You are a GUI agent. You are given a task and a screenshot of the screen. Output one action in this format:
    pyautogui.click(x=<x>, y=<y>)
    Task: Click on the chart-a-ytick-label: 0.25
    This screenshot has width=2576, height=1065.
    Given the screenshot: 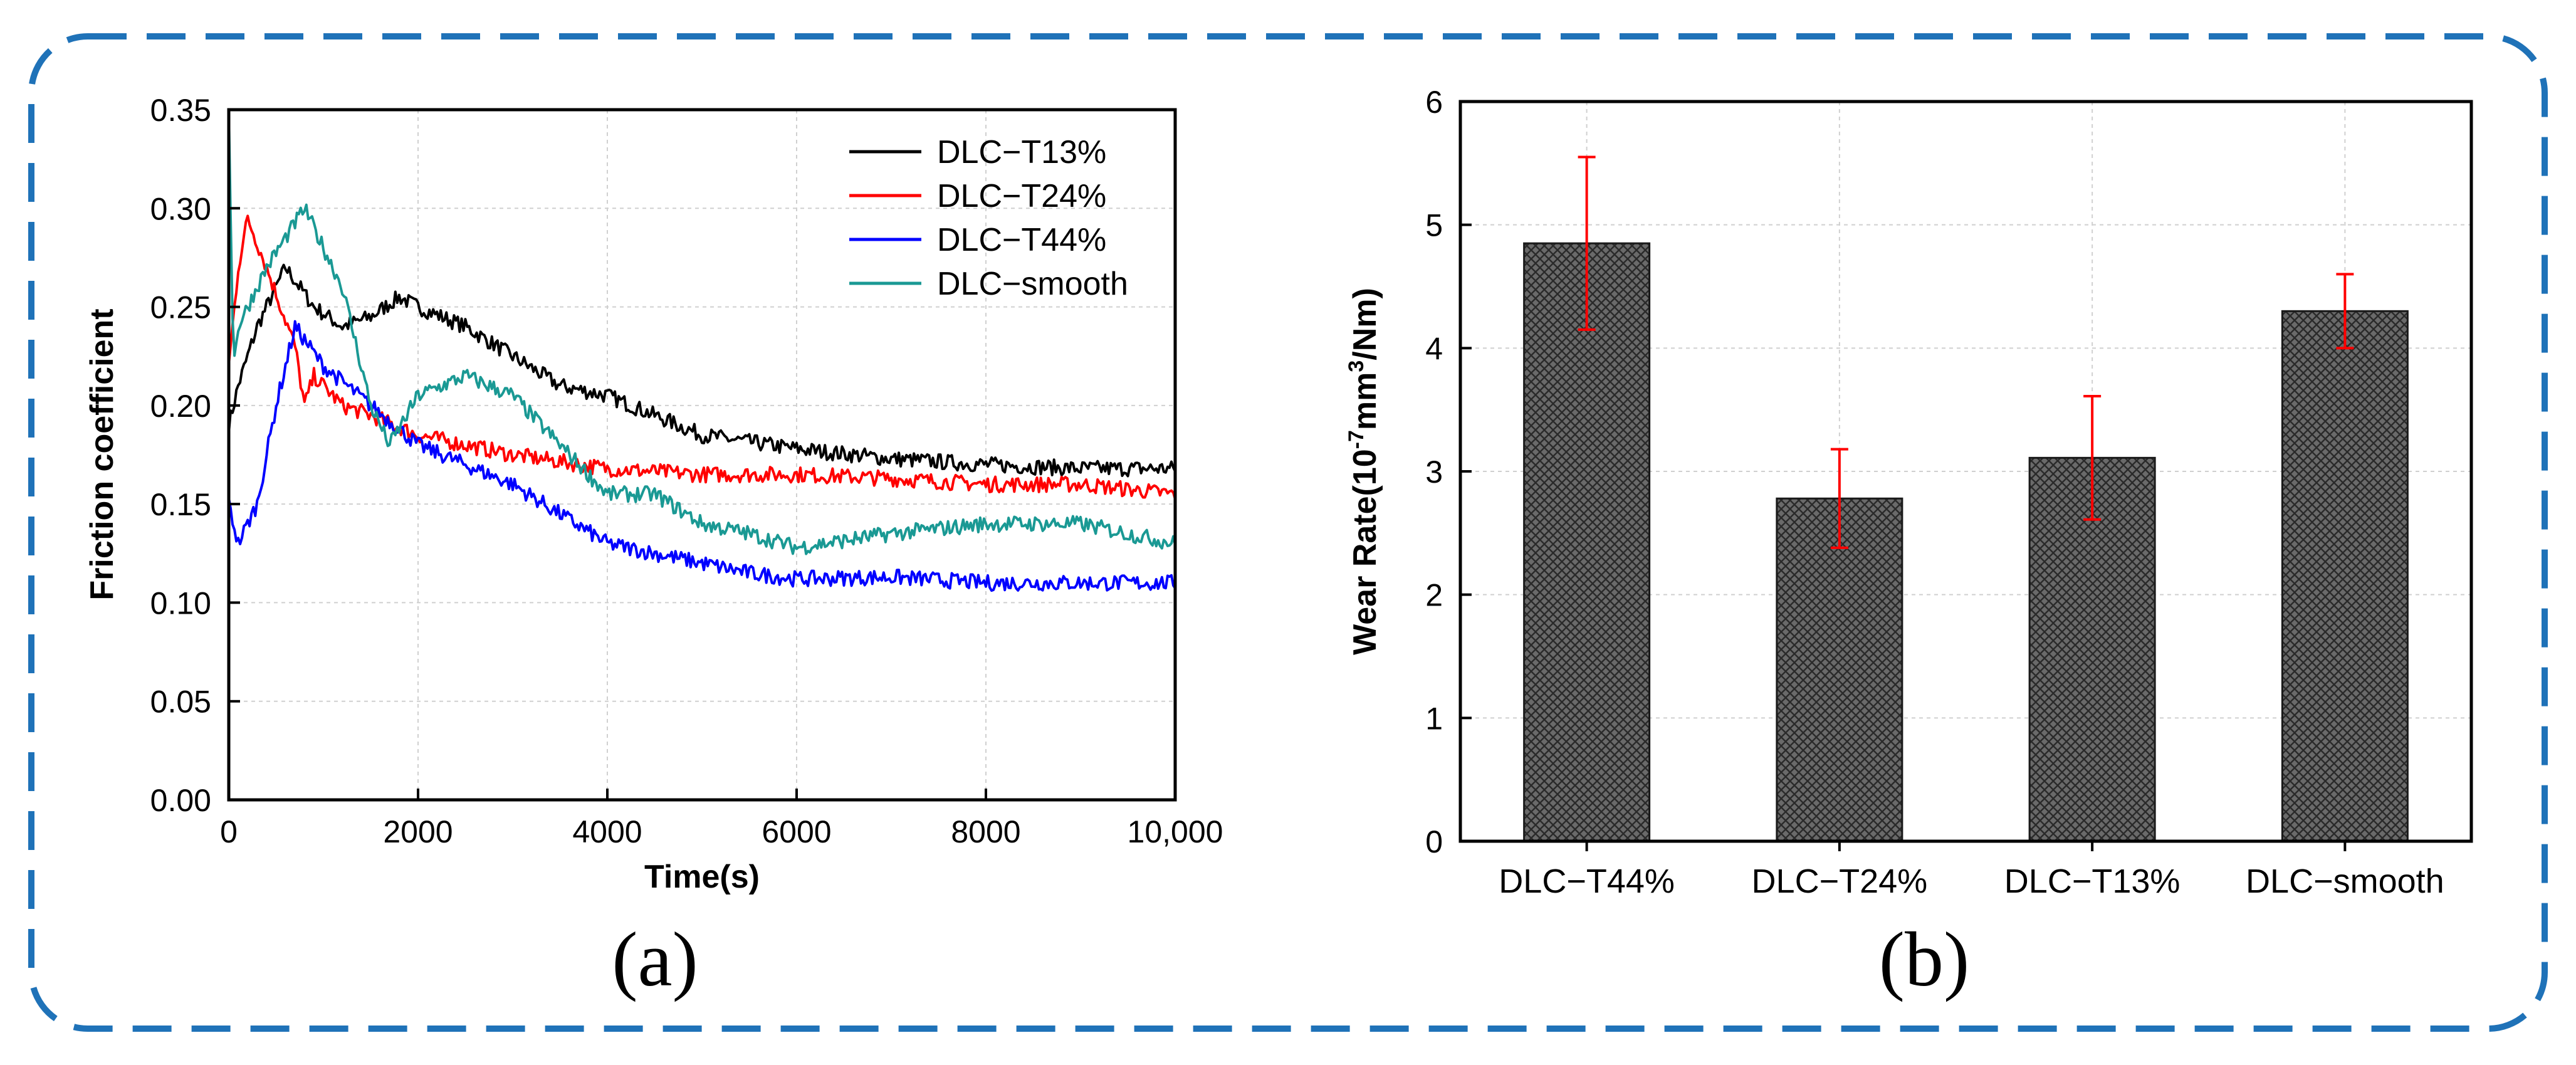 What is the action you would take?
    pyautogui.click(x=180, y=307)
    